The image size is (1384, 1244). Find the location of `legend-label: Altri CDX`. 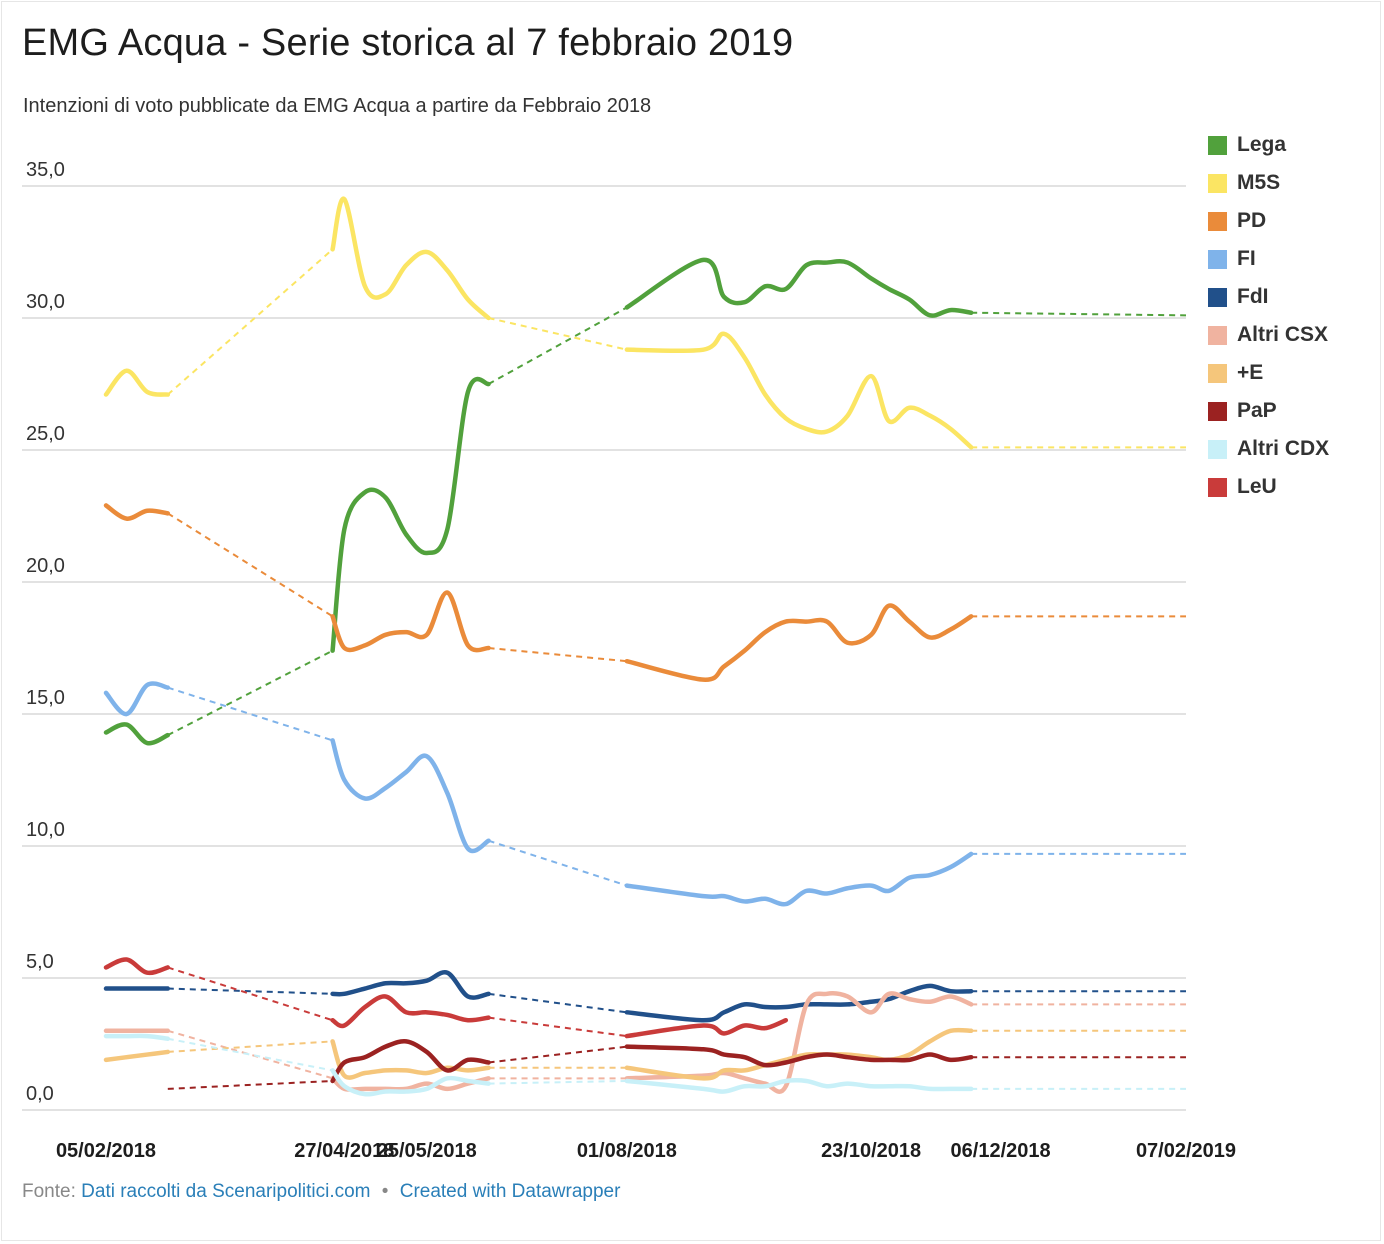

legend-label: Altri CDX is located at coordinates (1283, 448).